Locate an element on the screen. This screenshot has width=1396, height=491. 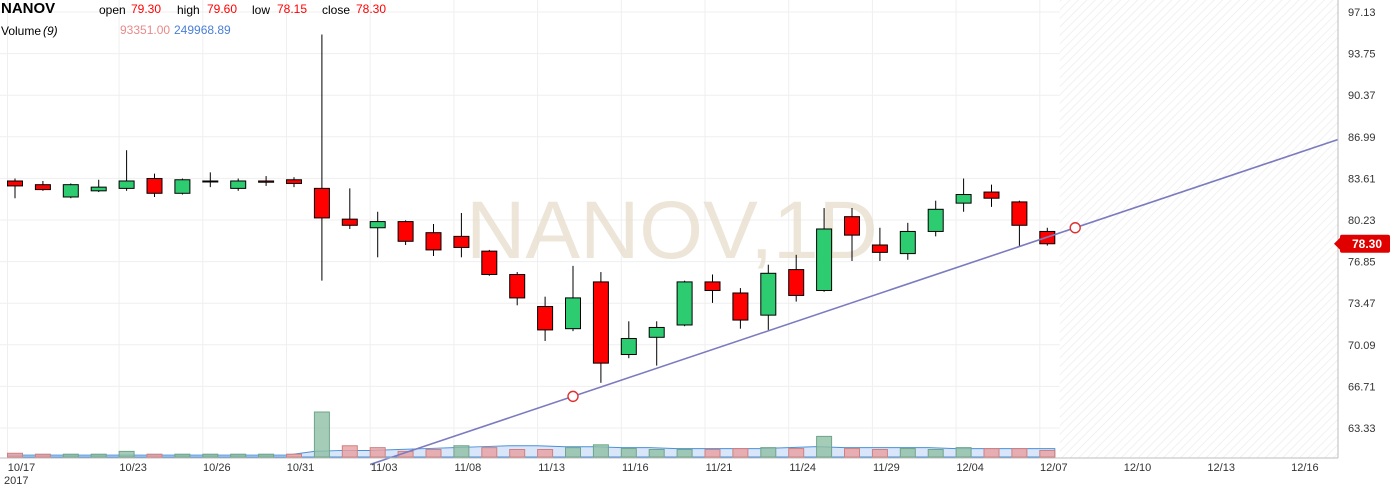
x-tick-label: 11/21 is located at coordinates (719, 468).